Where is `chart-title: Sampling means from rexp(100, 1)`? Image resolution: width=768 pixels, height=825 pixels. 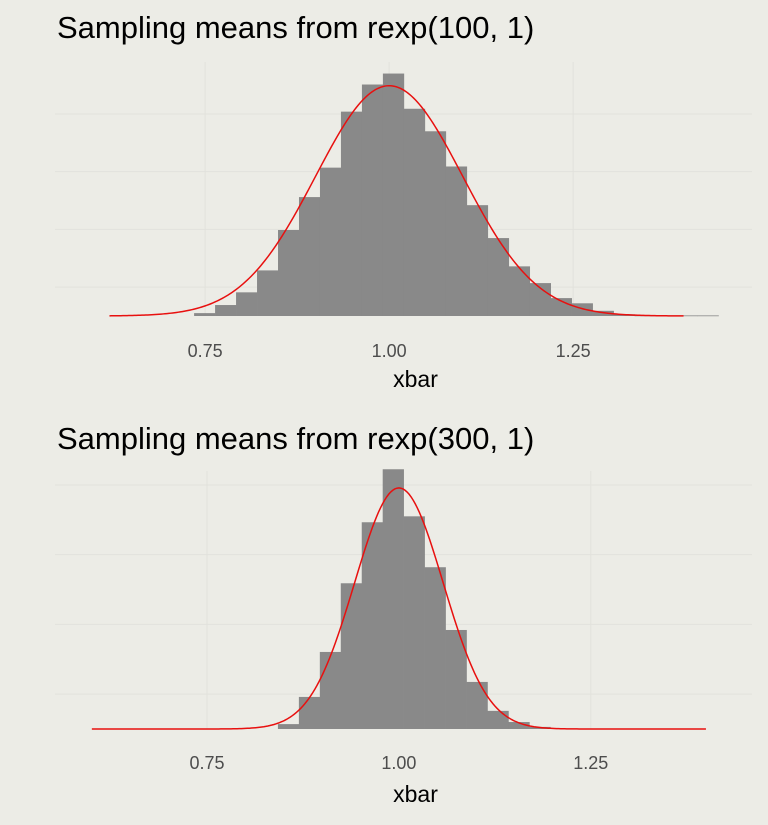
chart-title: Sampling means from rexp(100, 1) is located at coordinates (295, 27).